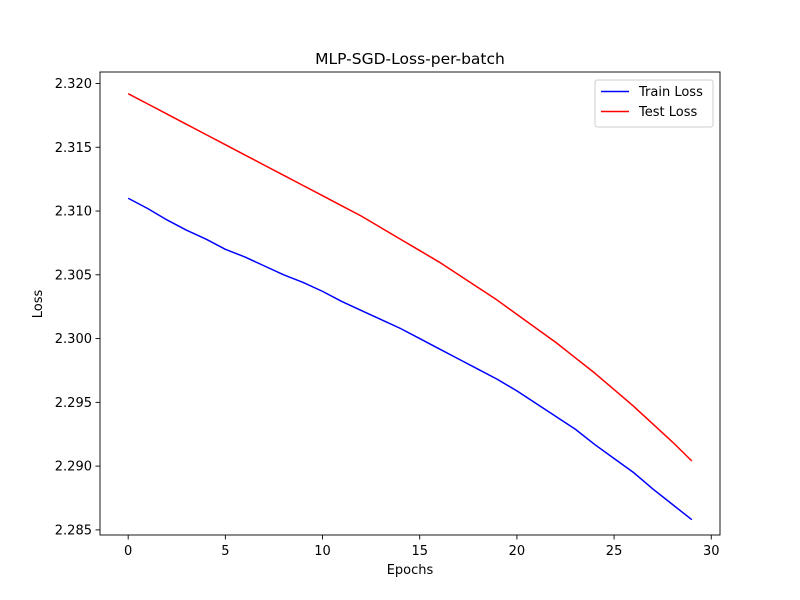  I want to click on y-tick-label: 2.305, so click(73, 275).